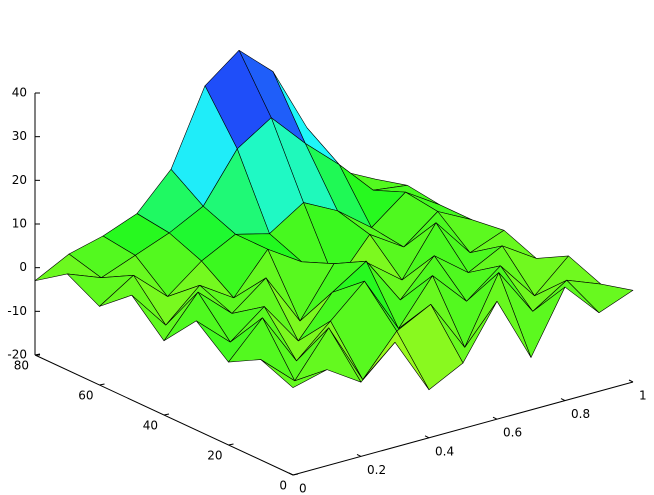 The height and width of the screenshot is (495, 654). What do you see at coordinates (19, 224) in the screenshot?
I see `z-tick-label: 10` at bounding box center [19, 224].